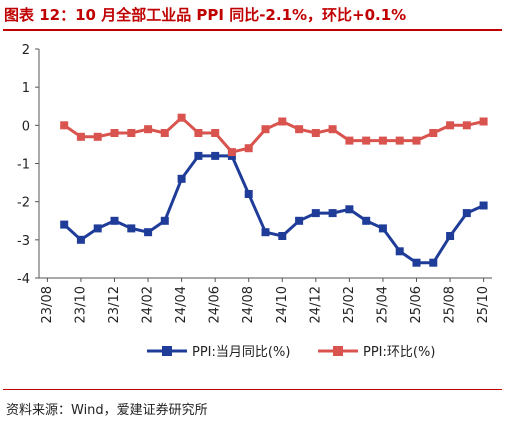 The image size is (508, 425). I want to click on legend-label-yoy: PPI:当月同比(%), so click(241, 352).